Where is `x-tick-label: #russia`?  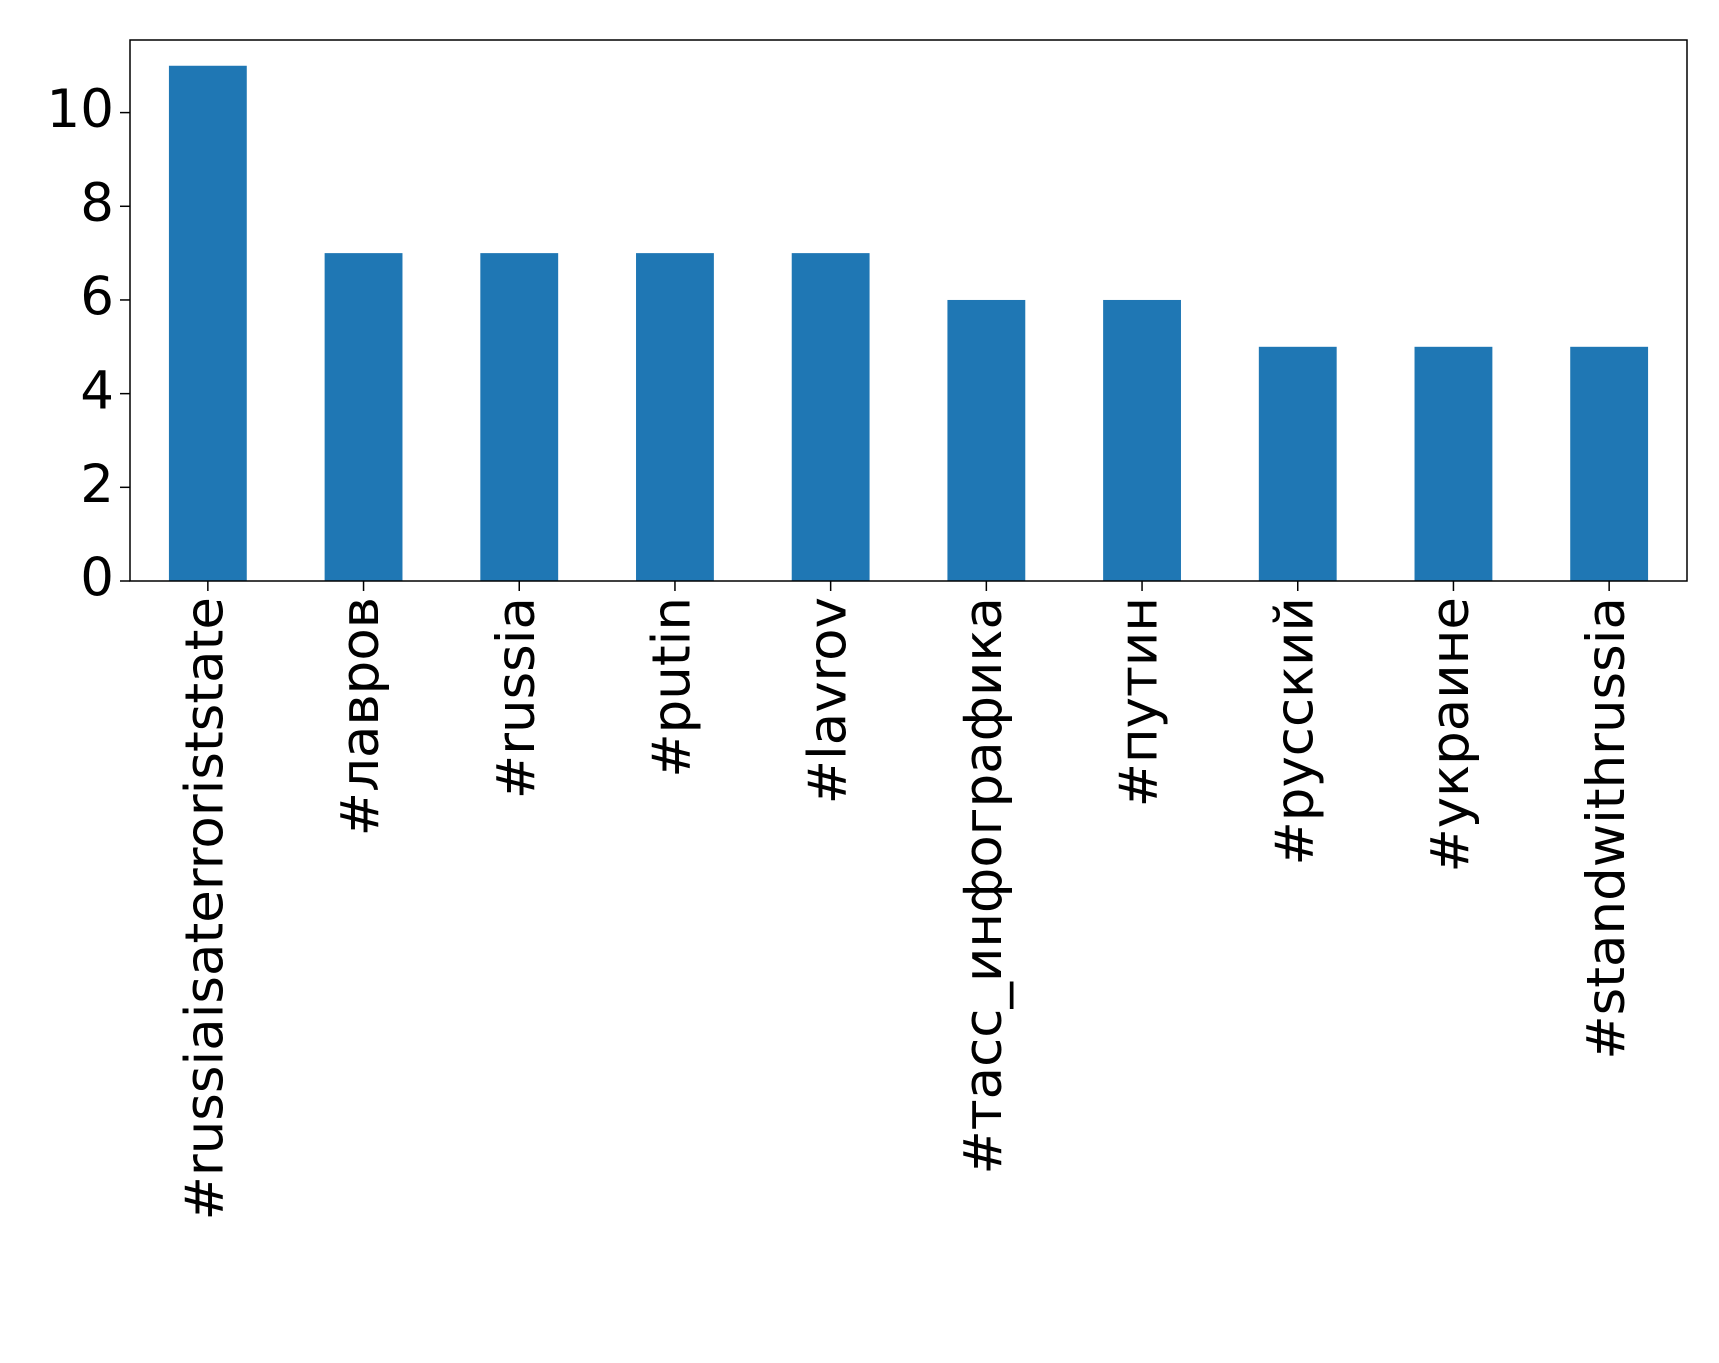 x-tick-label: #russia is located at coordinates (516, 698).